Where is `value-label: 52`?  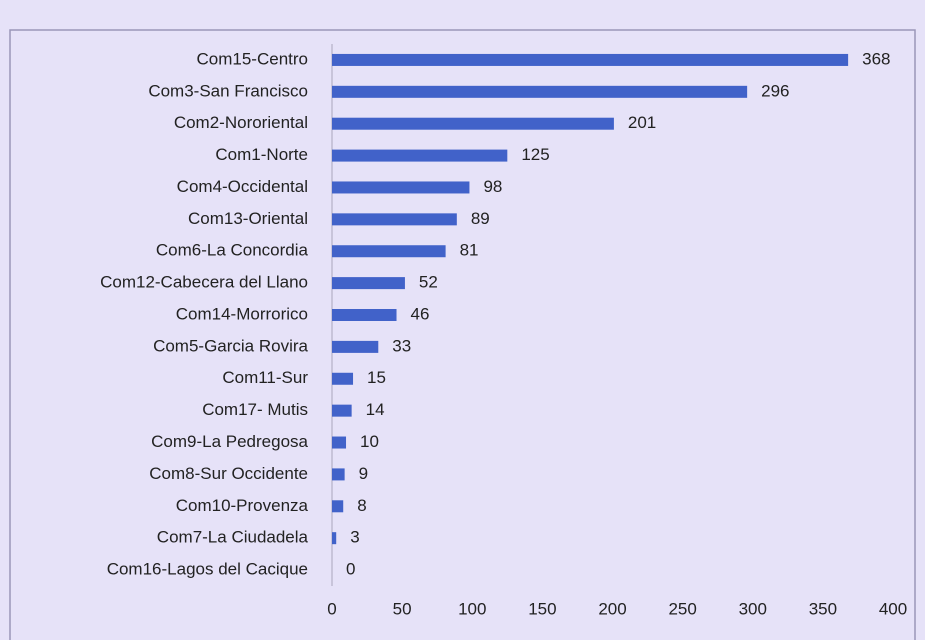 value-label: 52 is located at coordinates (428, 282).